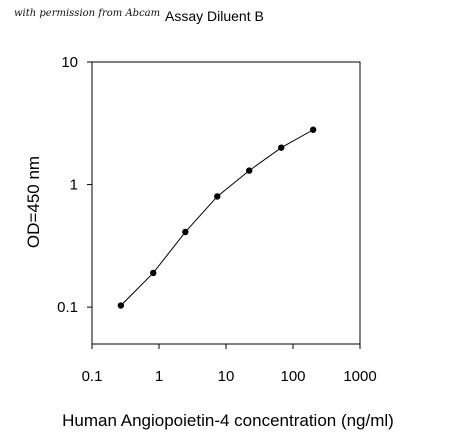 The image size is (450, 436). What do you see at coordinates (69, 62) in the screenshot?
I see `y-tick-label: 10` at bounding box center [69, 62].